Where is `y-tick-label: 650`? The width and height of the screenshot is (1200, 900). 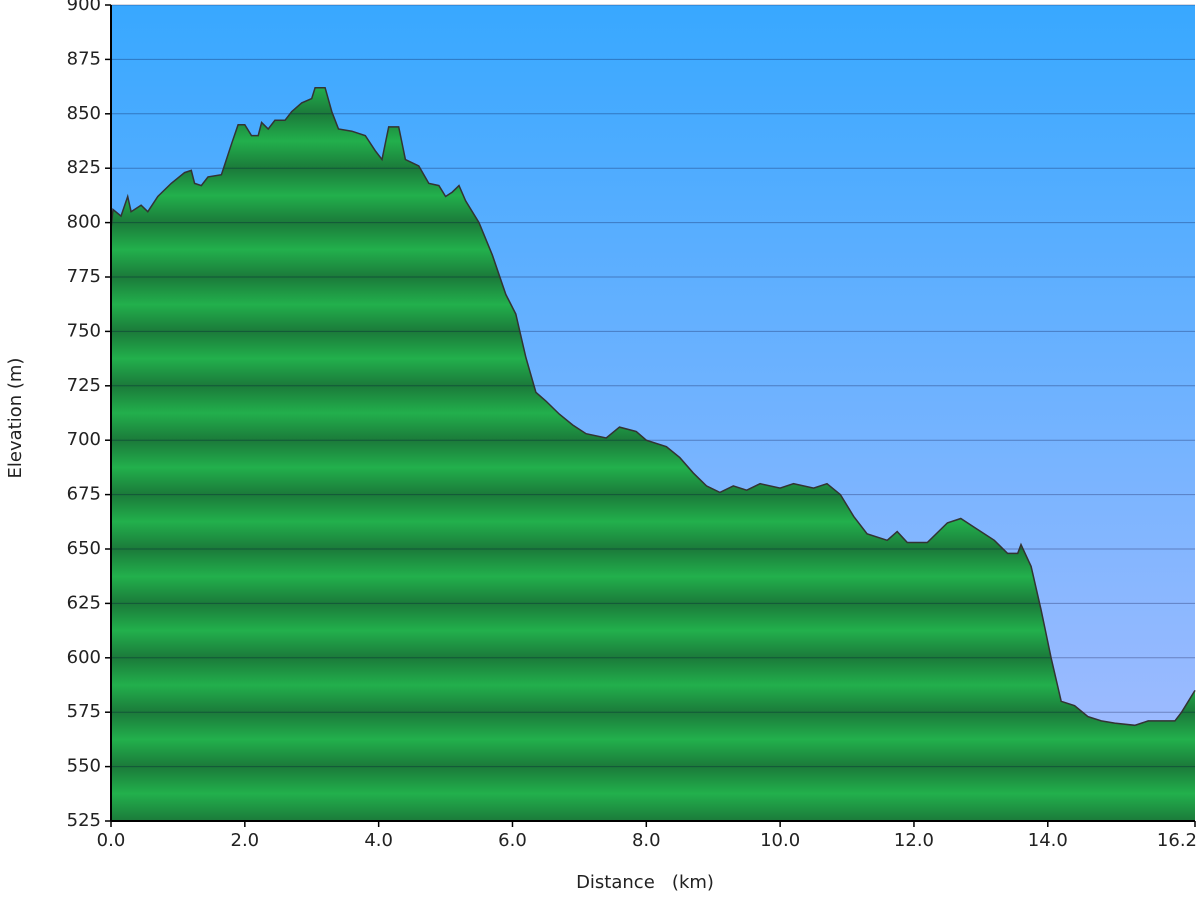
y-tick-label: 650 is located at coordinates (84, 548).